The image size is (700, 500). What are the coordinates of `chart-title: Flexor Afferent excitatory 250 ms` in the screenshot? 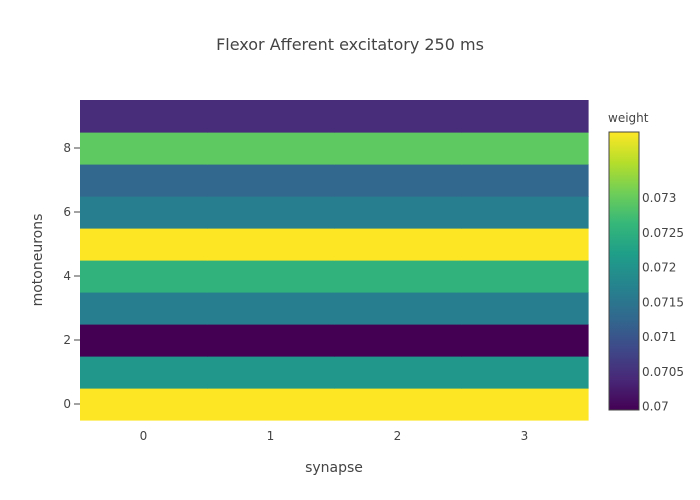 It's located at (350, 44).